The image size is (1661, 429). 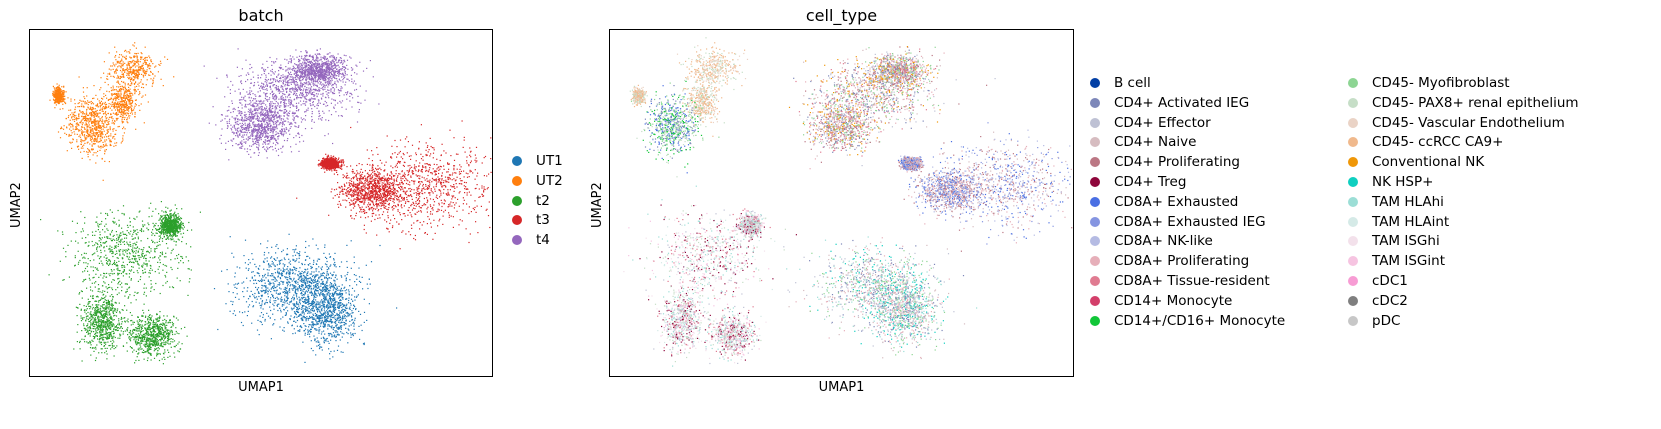 What do you see at coordinates (1390, 301) in the screenshot?
I see `legend-label: cDC2` at bounding box center [1390, 301].